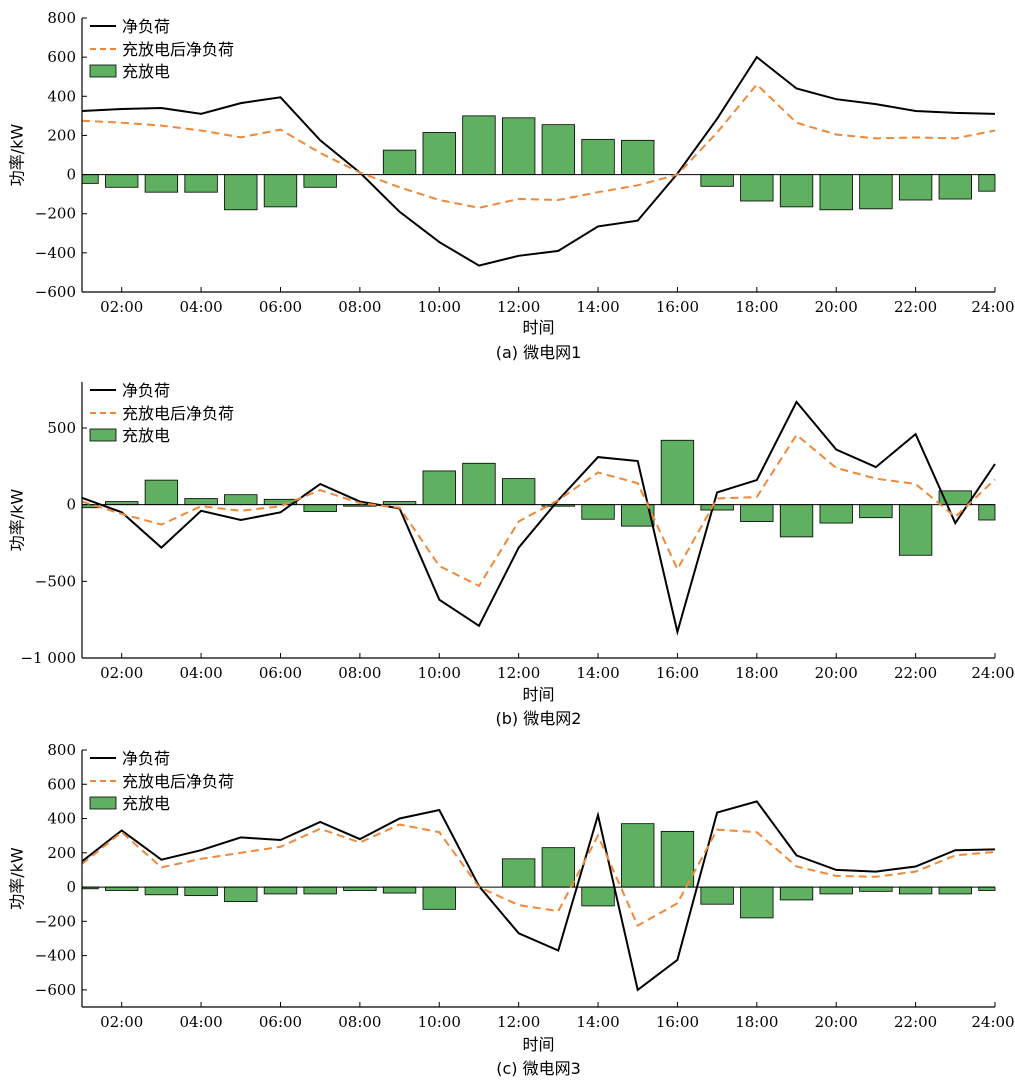 The width and height of the screenshot is (1015, 1081). I want to click on y-tick-label: −400, so click(55, 956).